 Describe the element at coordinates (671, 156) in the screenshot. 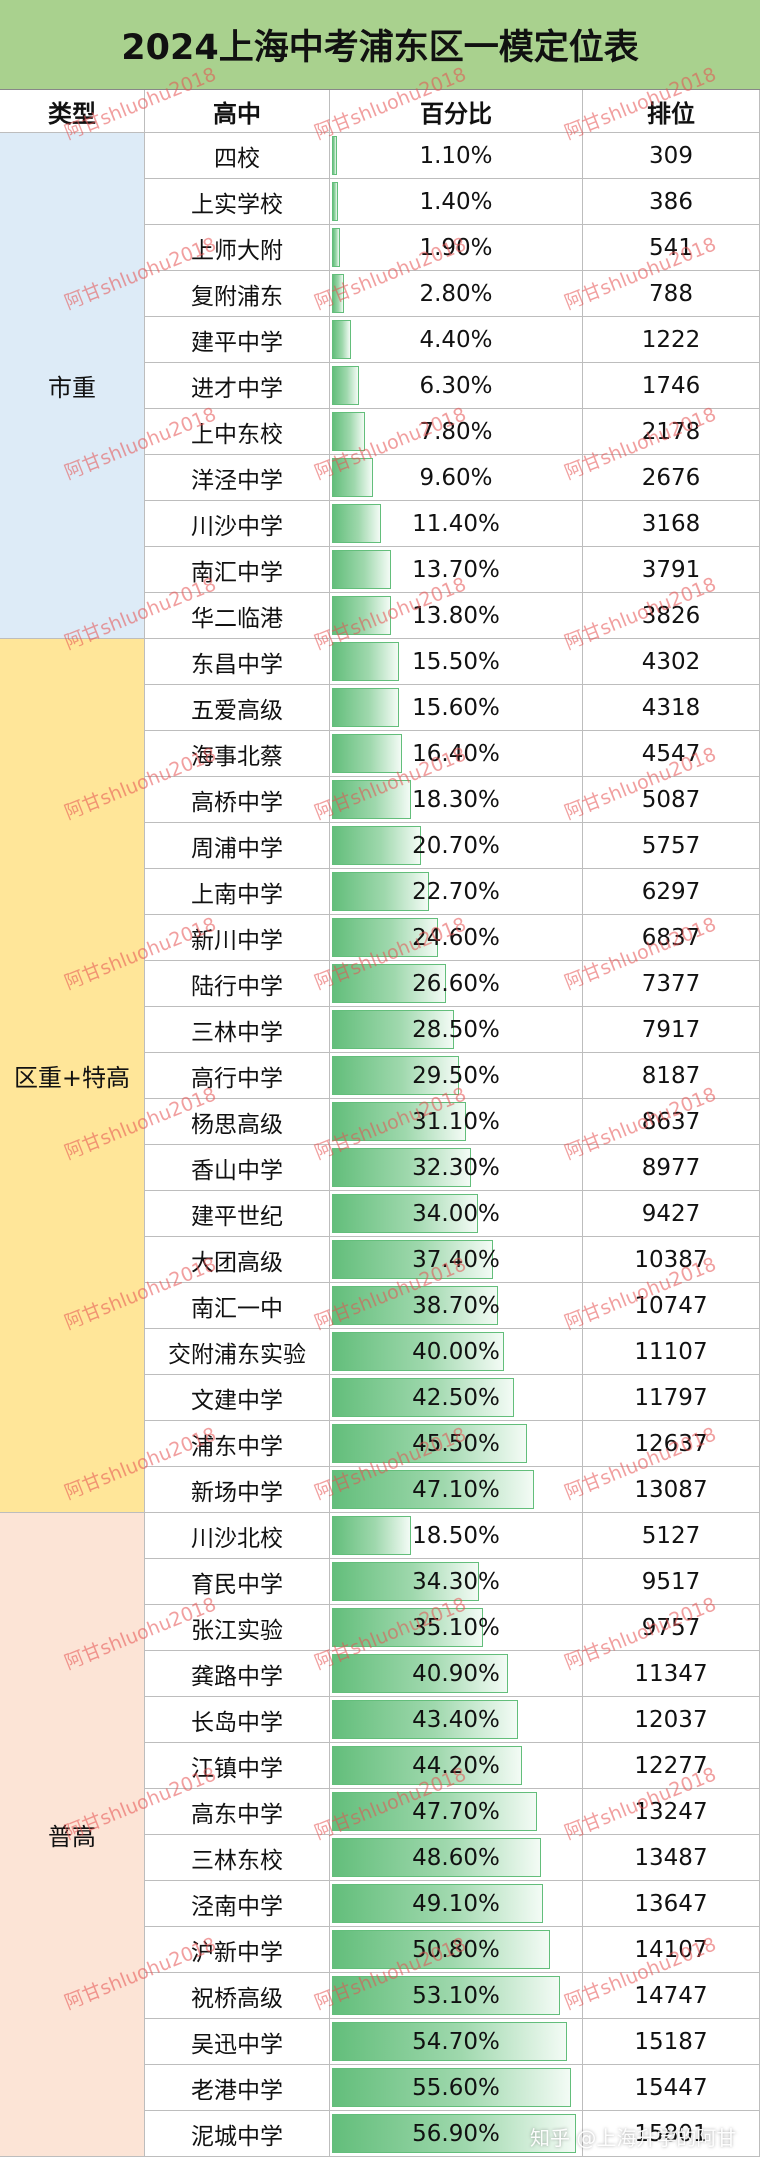

I see `rank-value: 309` at that location.